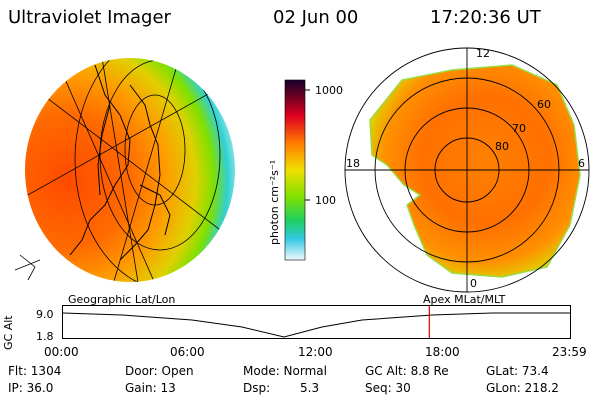  I want to click on colorbar-tick-1000: 1000, so click(329, 90).